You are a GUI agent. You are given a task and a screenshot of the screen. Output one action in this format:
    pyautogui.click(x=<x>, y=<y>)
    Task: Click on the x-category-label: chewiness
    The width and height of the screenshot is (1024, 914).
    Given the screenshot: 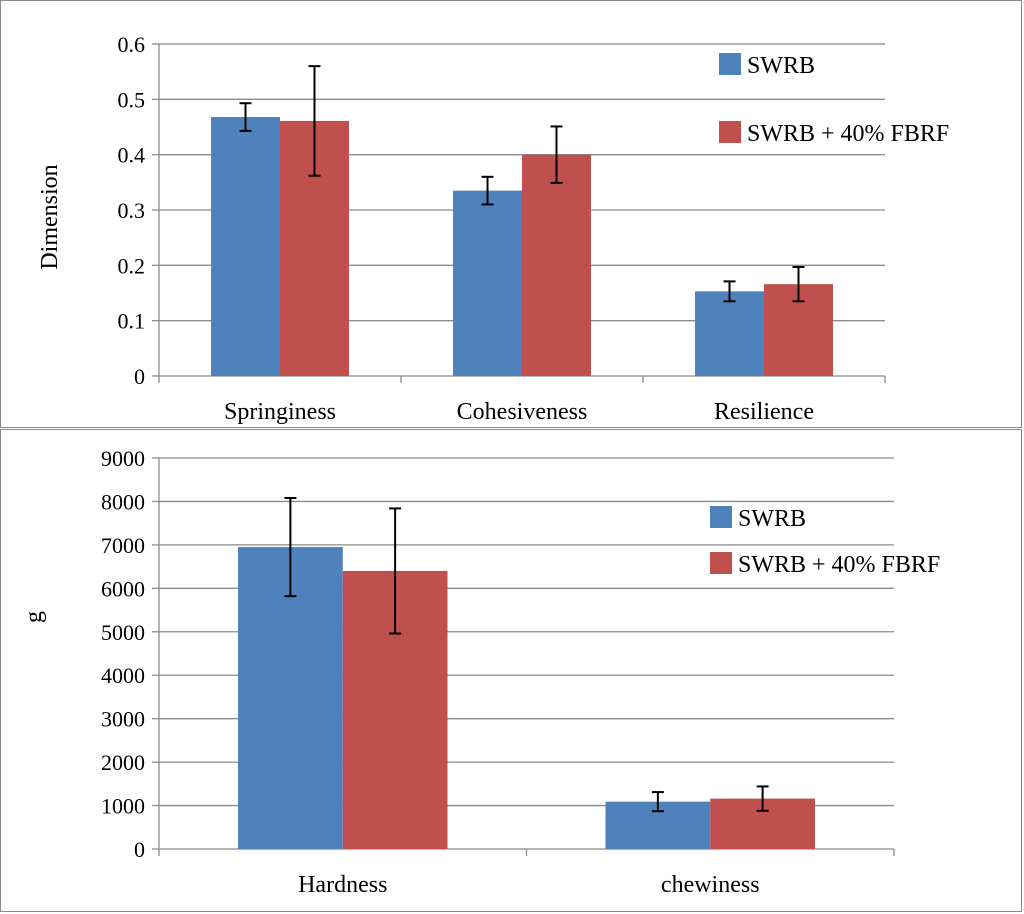 What is the action you would take?
    pyautogui.click(x=710, y=885)
    